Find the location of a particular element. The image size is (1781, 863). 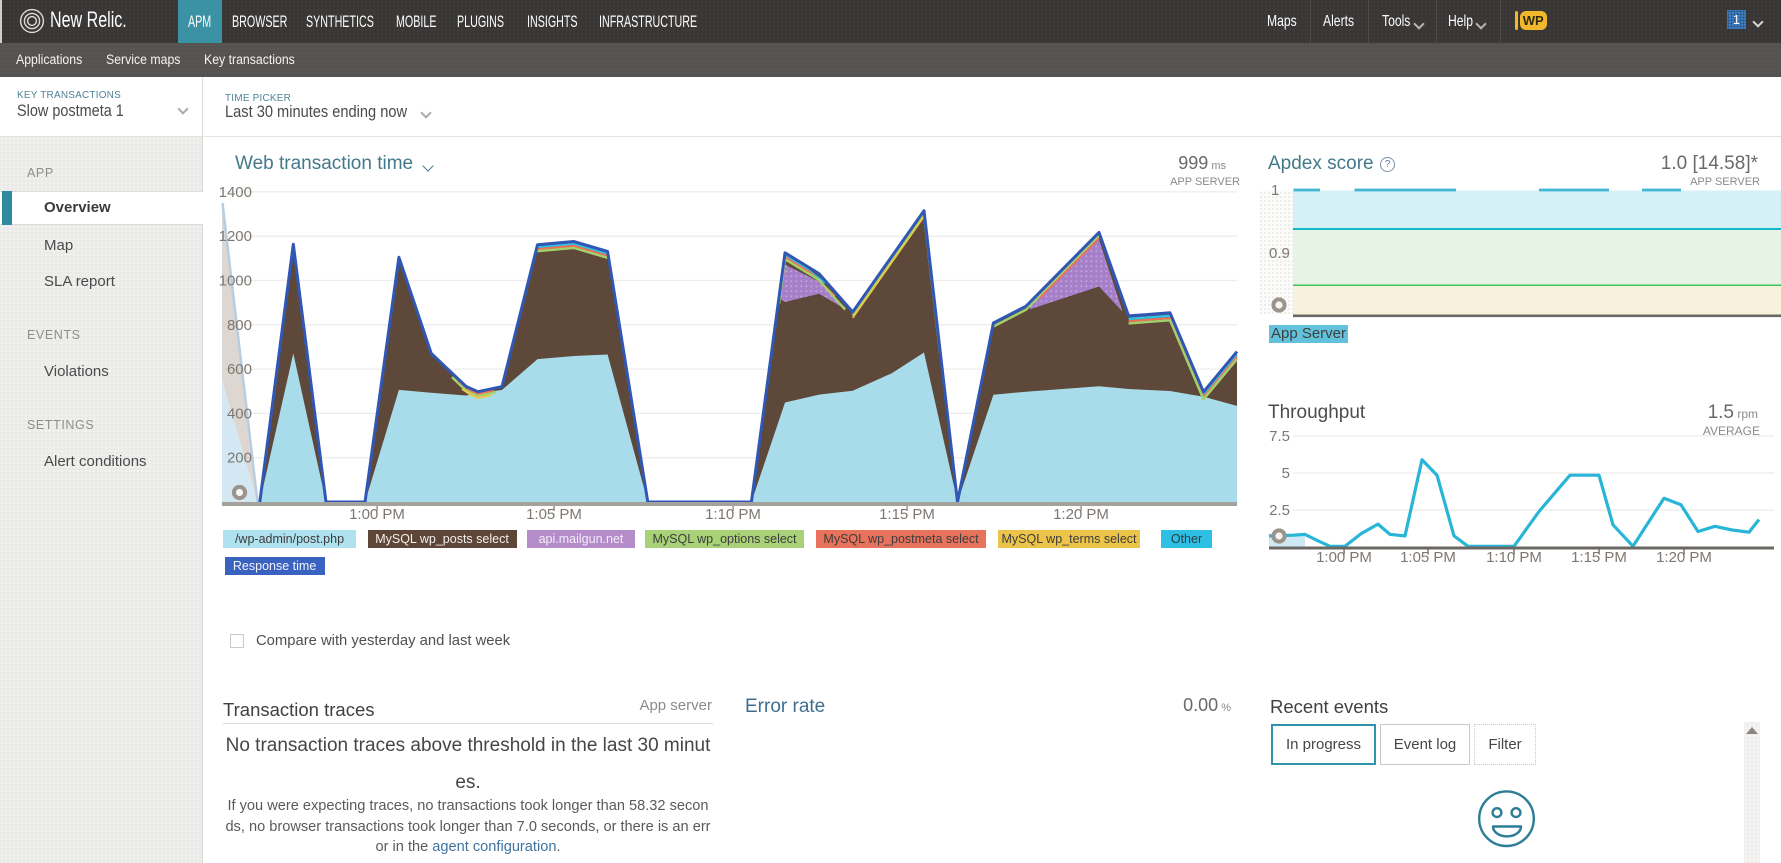

svg-text: 1200 is located at coordinates (235, 236).